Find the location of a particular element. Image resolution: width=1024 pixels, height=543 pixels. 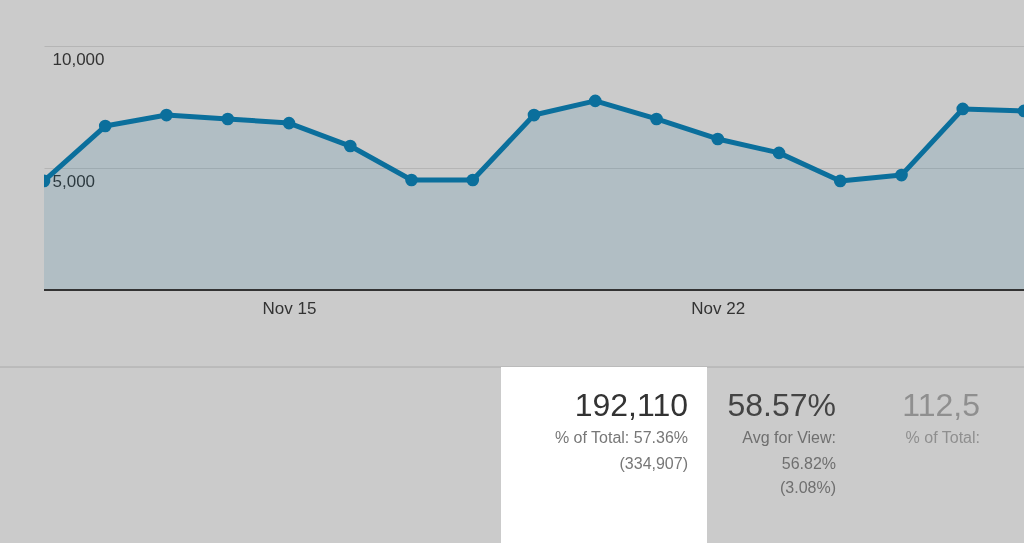

y-tick-label: 10,000 is located at coordinates (78, 59).